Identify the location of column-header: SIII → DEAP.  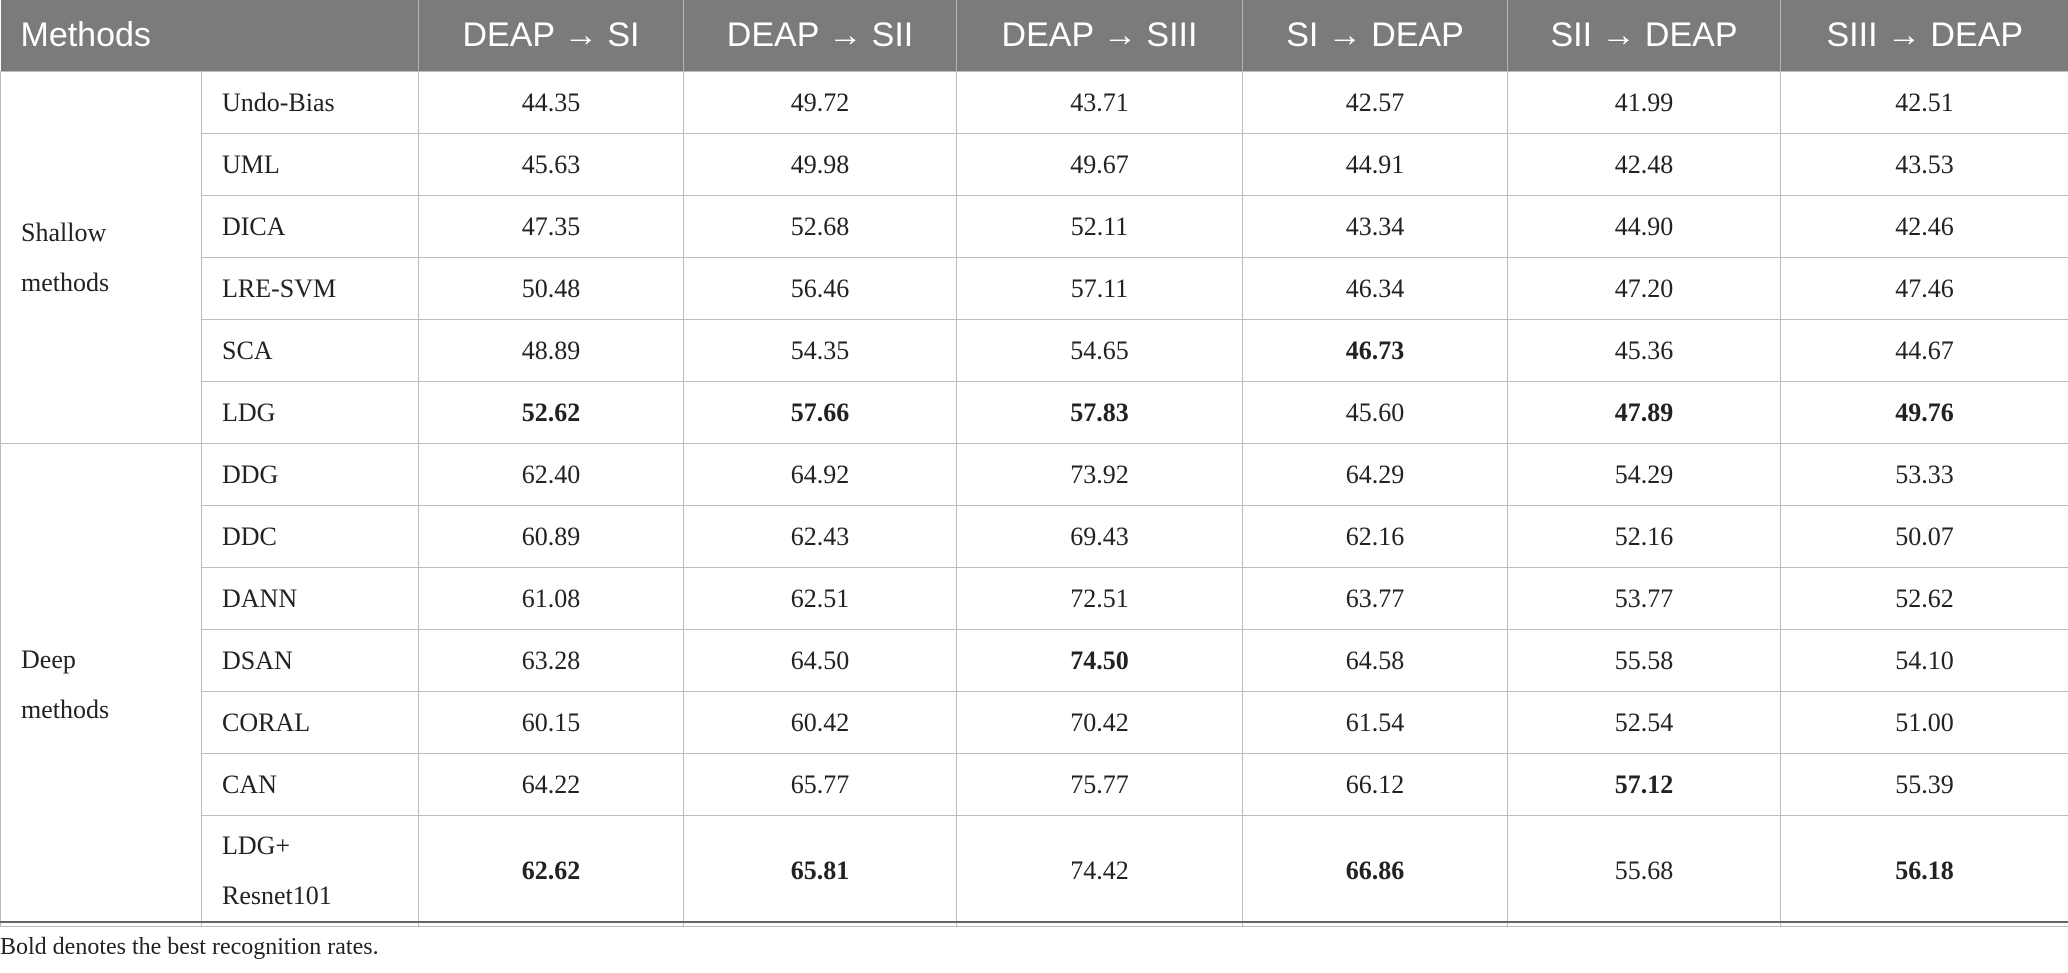
(1924, 36).